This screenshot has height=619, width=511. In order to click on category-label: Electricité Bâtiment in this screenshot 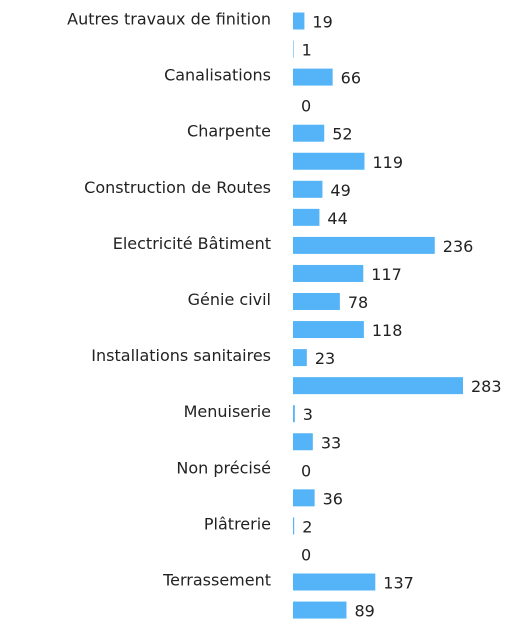, I will do `click(192, 243)`.